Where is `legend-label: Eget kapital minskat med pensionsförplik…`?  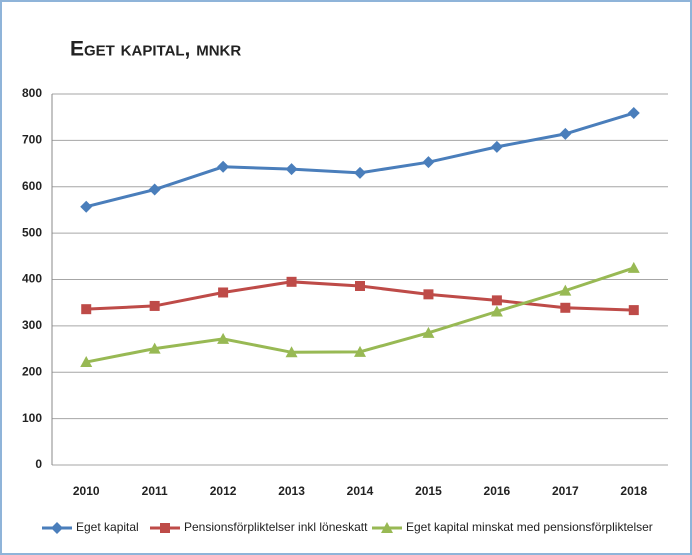
legend-label: Eget kapital minskat med pensionsförplik… is located at coordinates (529, 527).